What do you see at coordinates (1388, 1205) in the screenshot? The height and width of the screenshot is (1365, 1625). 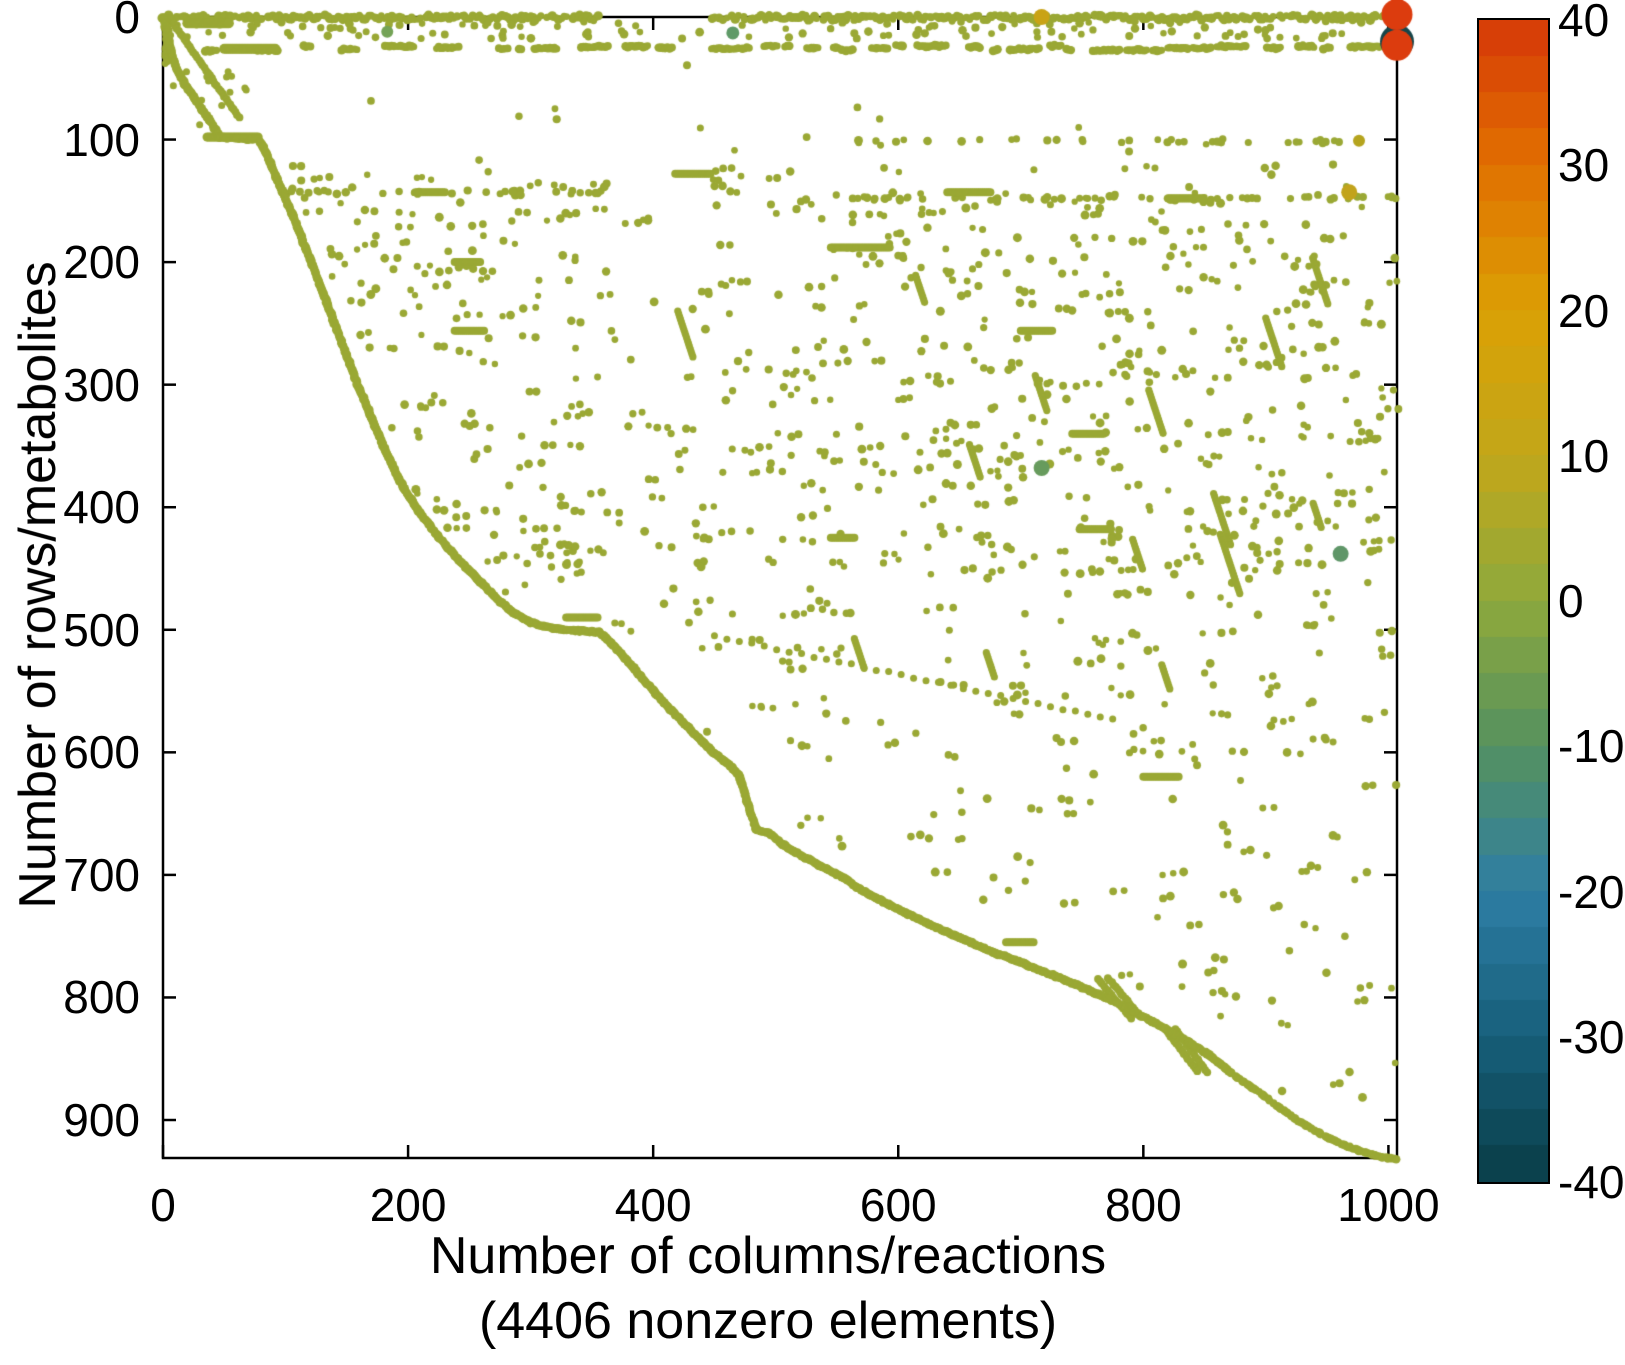 I see `x-tick-label: 1000` at bounding box center [1388, 1205].